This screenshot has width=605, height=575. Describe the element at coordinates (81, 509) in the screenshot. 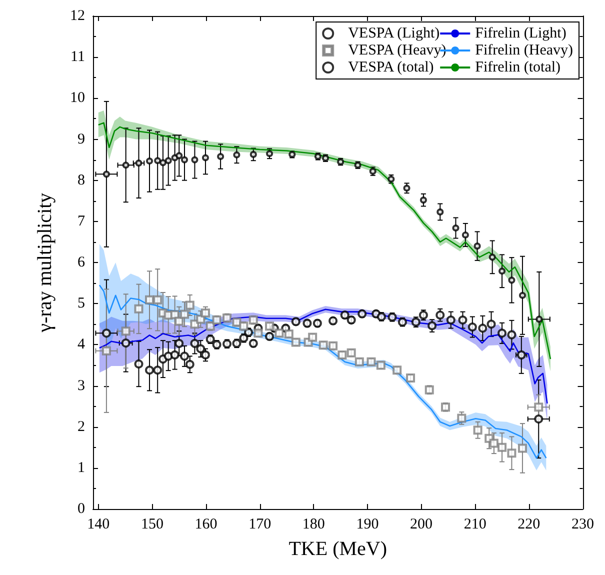

I see `y-tick-label: 0` at that location.